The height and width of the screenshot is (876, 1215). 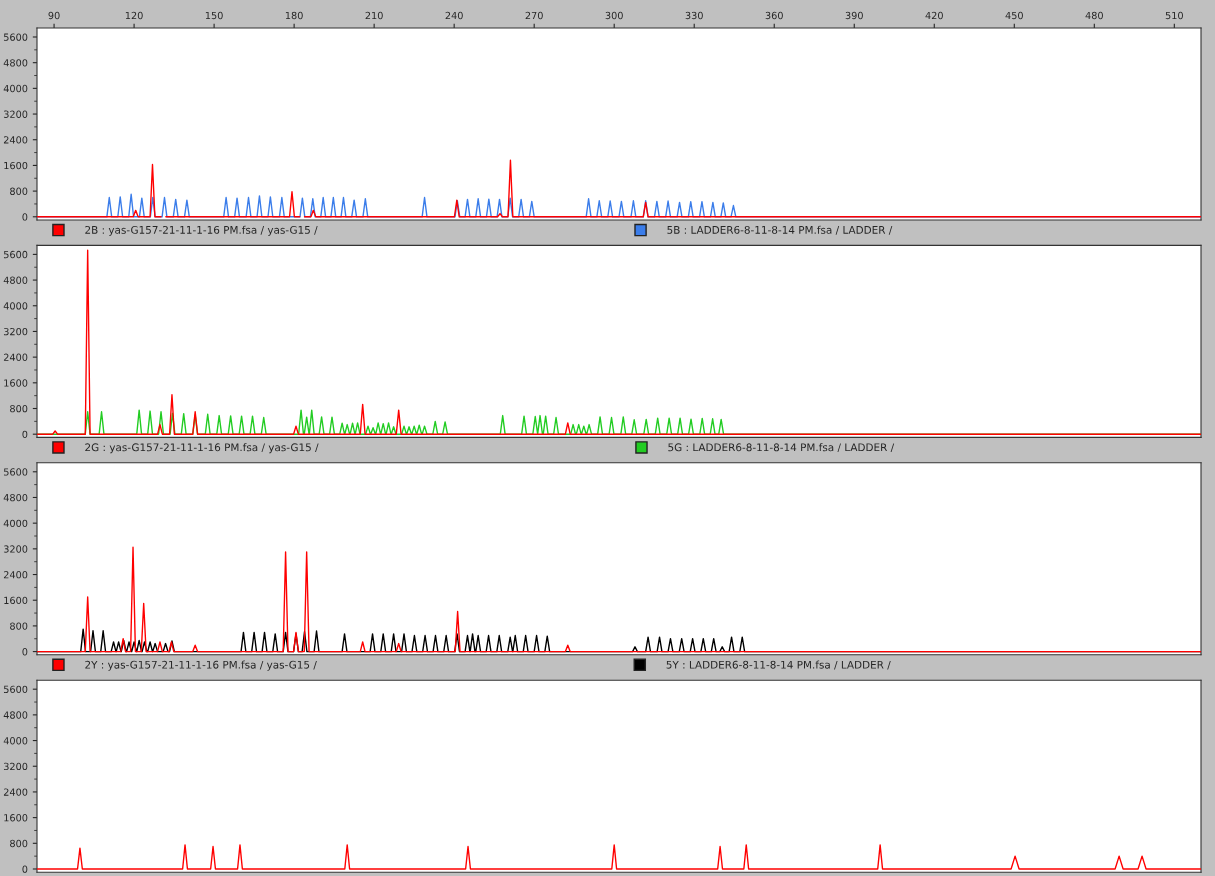 What do you see at coordinates (934, 15) in the screenshot?
I see `x-tick-label: 420` at bounding box center [934, 15].